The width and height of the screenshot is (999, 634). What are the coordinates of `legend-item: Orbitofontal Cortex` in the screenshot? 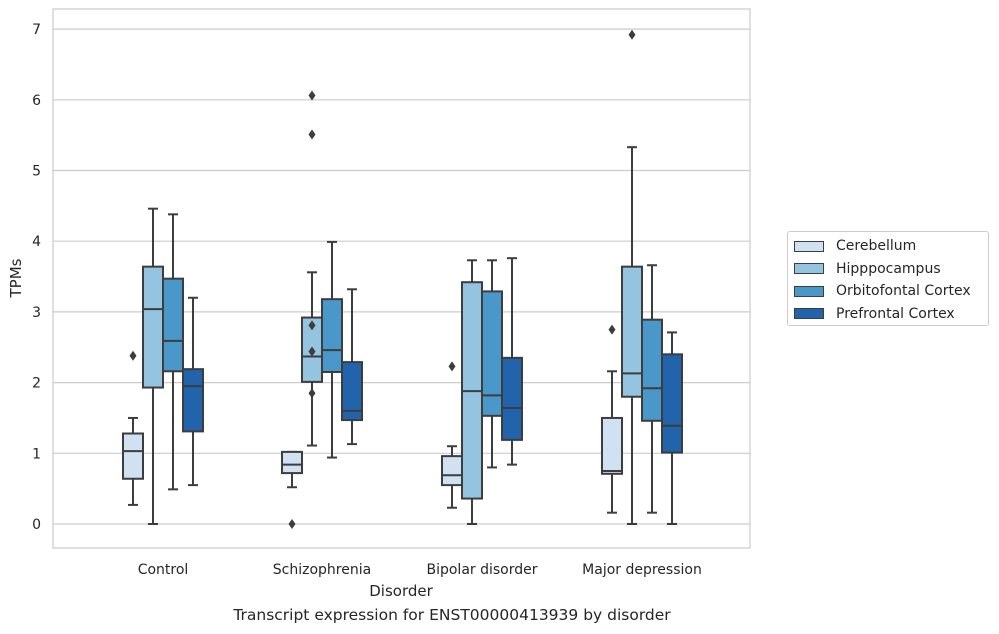 It's located at (891, 291).